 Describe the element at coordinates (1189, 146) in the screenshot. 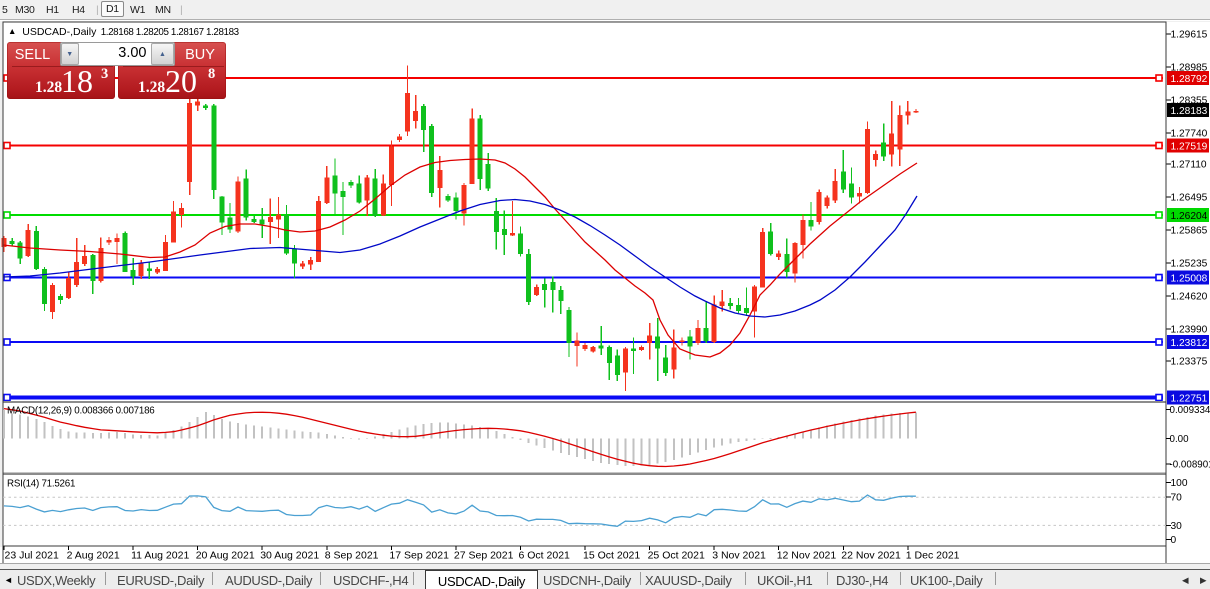

I see `svg-text: 1.27519` at that location.